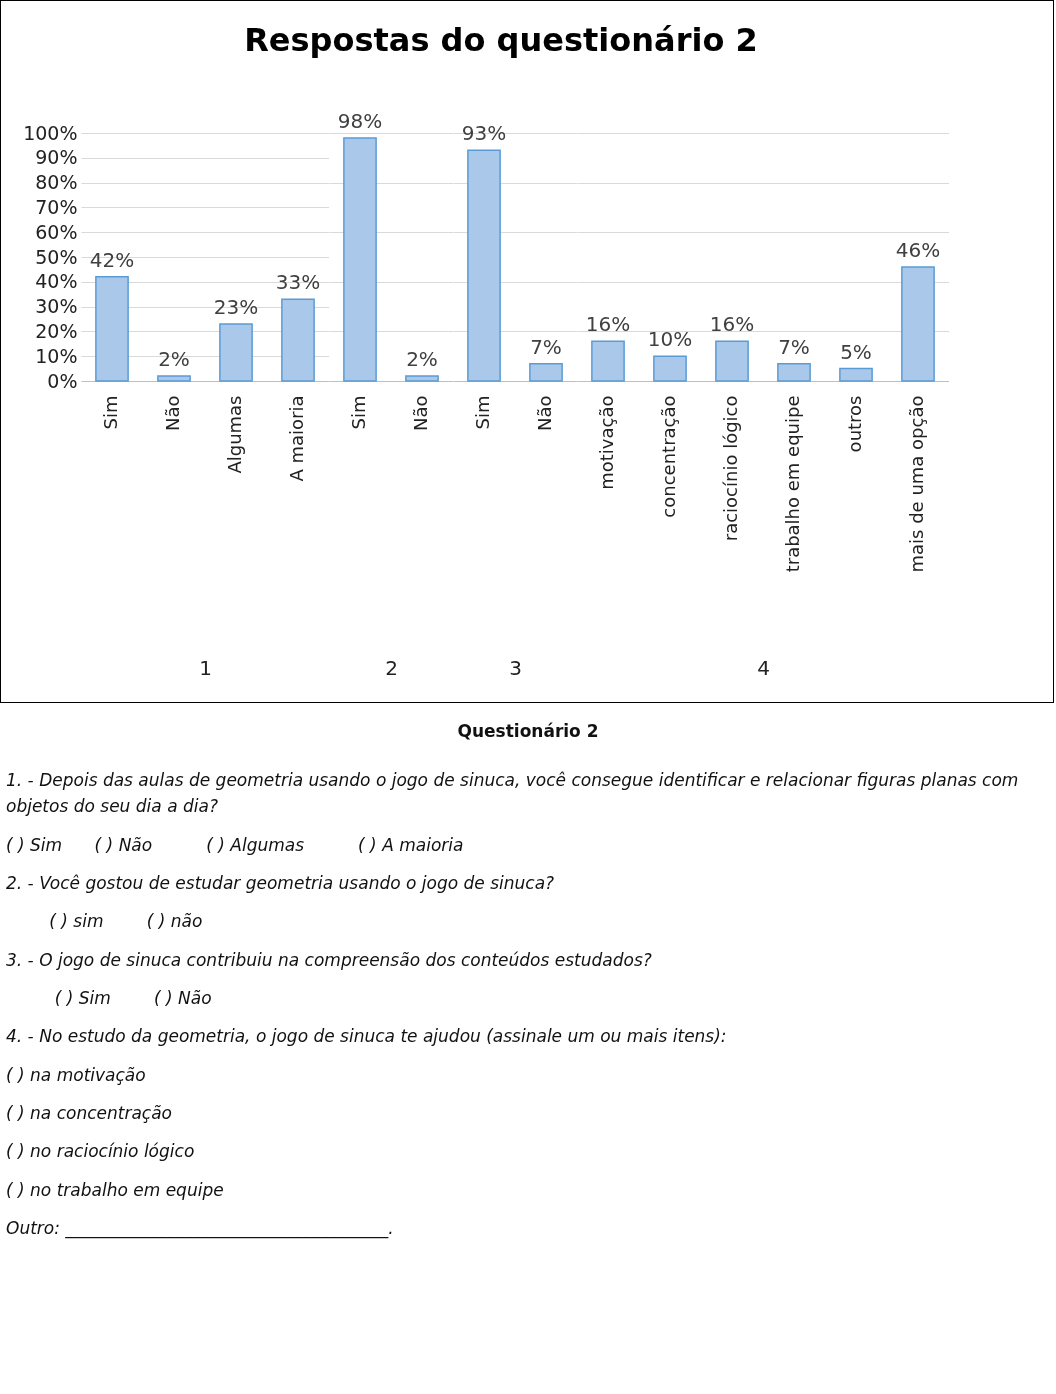  Describe the element at coordinates (854, 424) in the screenshot. I see `x-tick-label: outros` at that location.